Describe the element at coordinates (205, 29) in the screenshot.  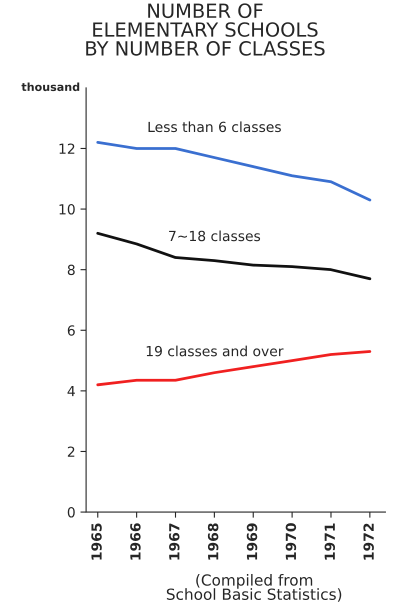
I see `chart-title: NUMBER OF ELEMENTARY SCHOOLS BY NUMBER OF CLASSES` at that location.